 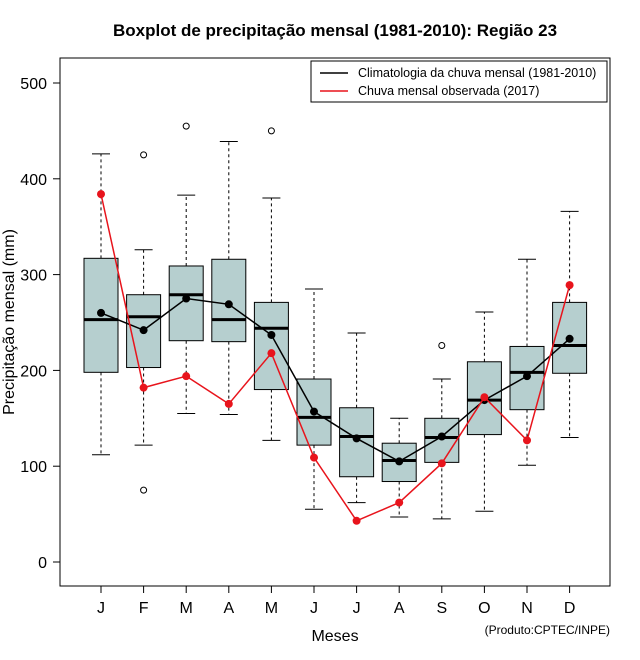 I want to click on x-tick-label: O, so click(x=484, y=608).